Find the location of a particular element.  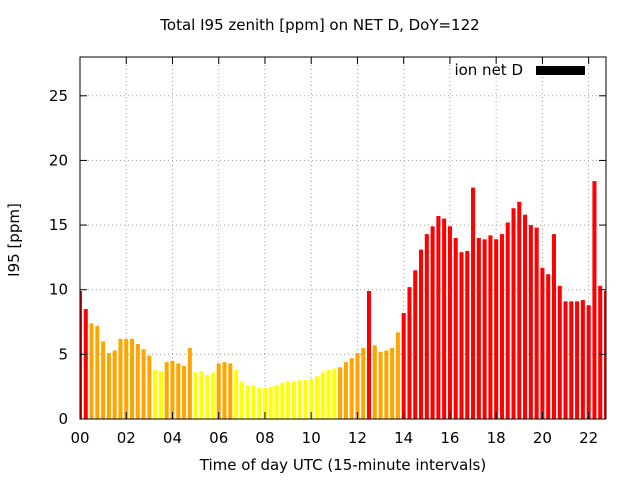

y-tick-label: 0 is located at coordinates (63, 419).